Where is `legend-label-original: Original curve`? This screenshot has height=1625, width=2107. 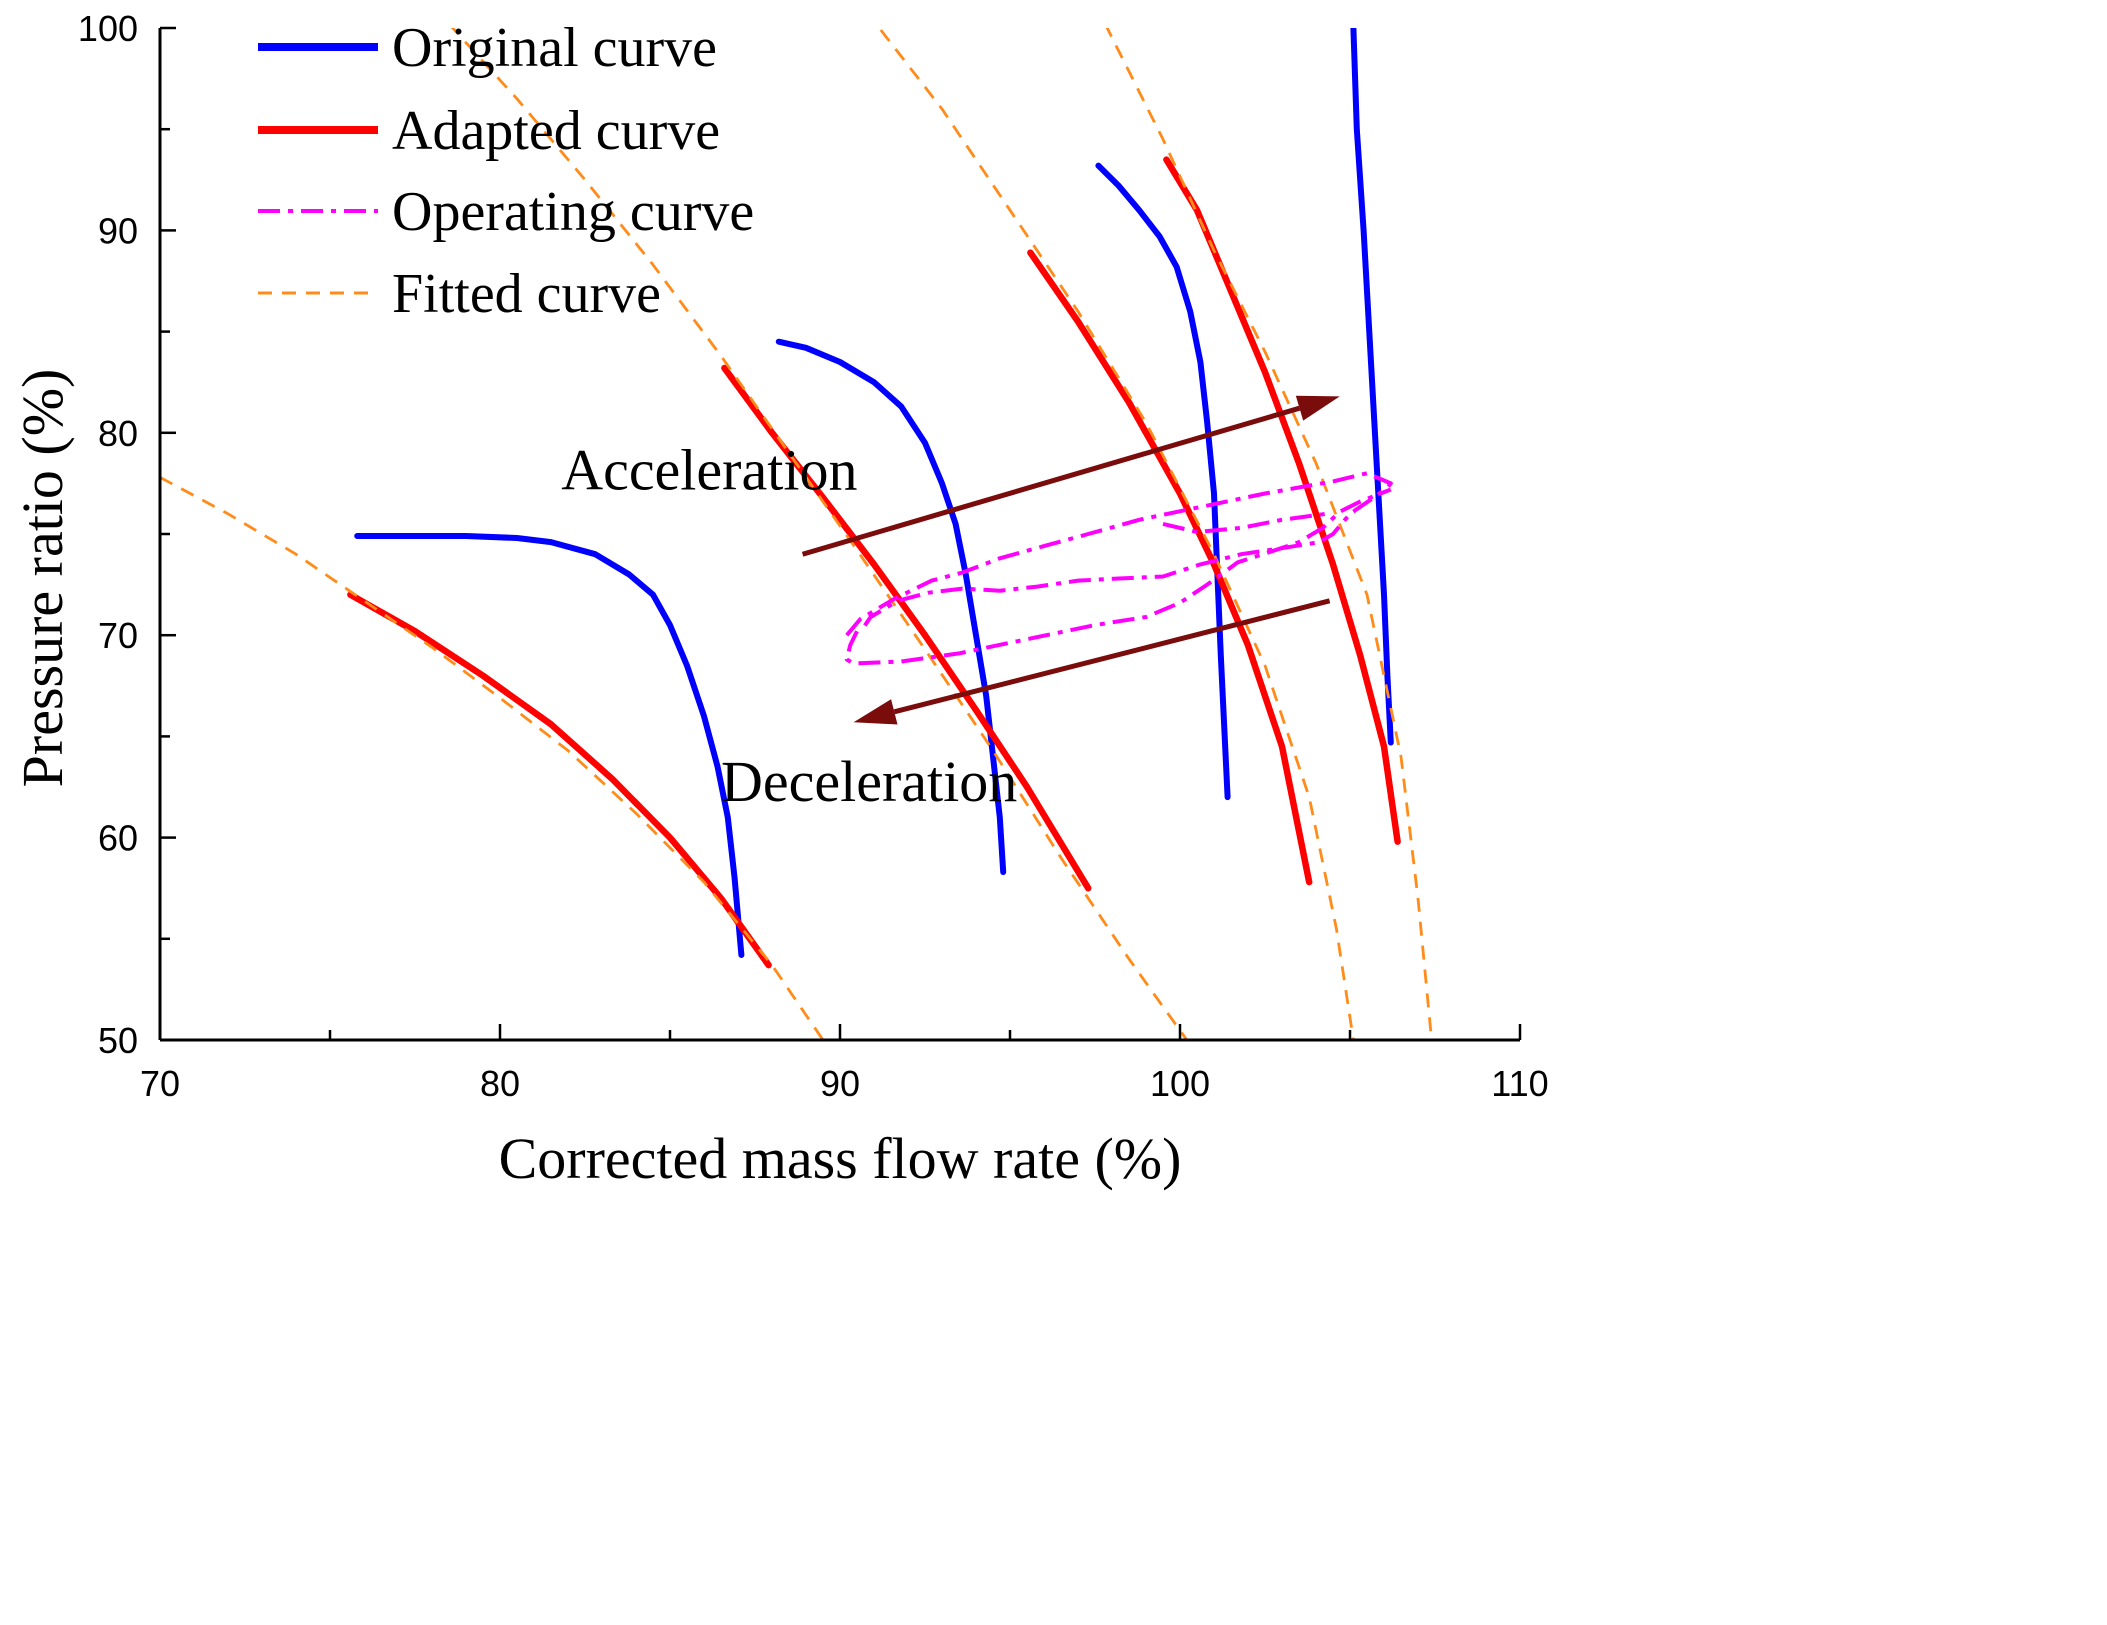
legend-label-original: Original curve is located at coordinates (554, 48).